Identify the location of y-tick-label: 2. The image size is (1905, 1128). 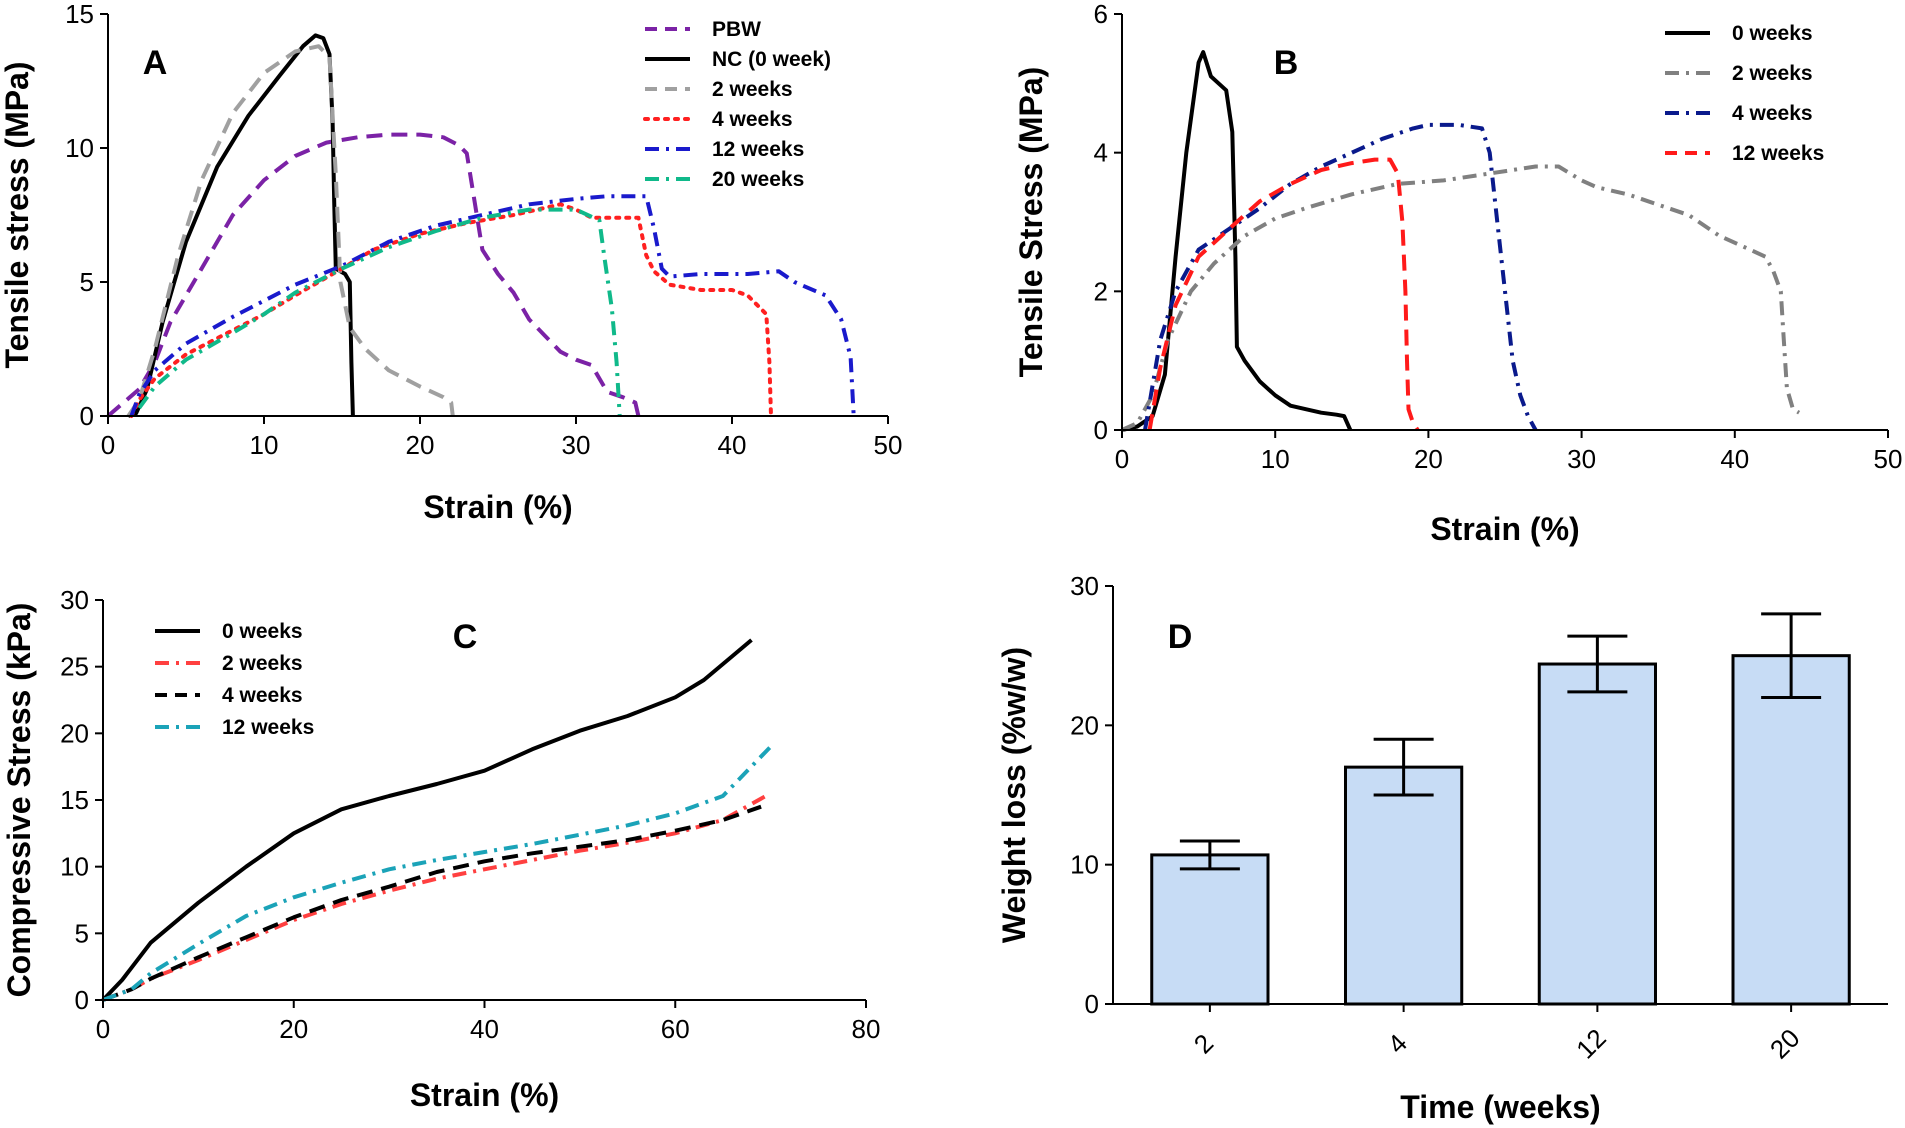
(1101, 291).